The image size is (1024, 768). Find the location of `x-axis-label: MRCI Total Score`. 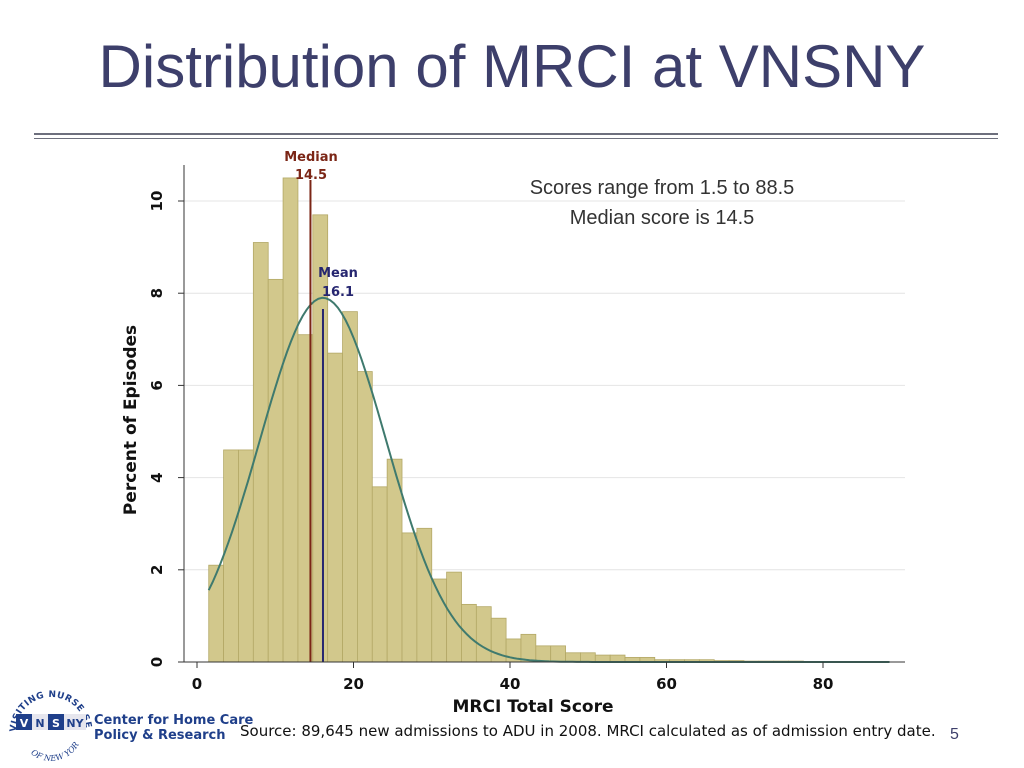

x-axis-label: MRCI Total Score is located at coordinates (532, 707).